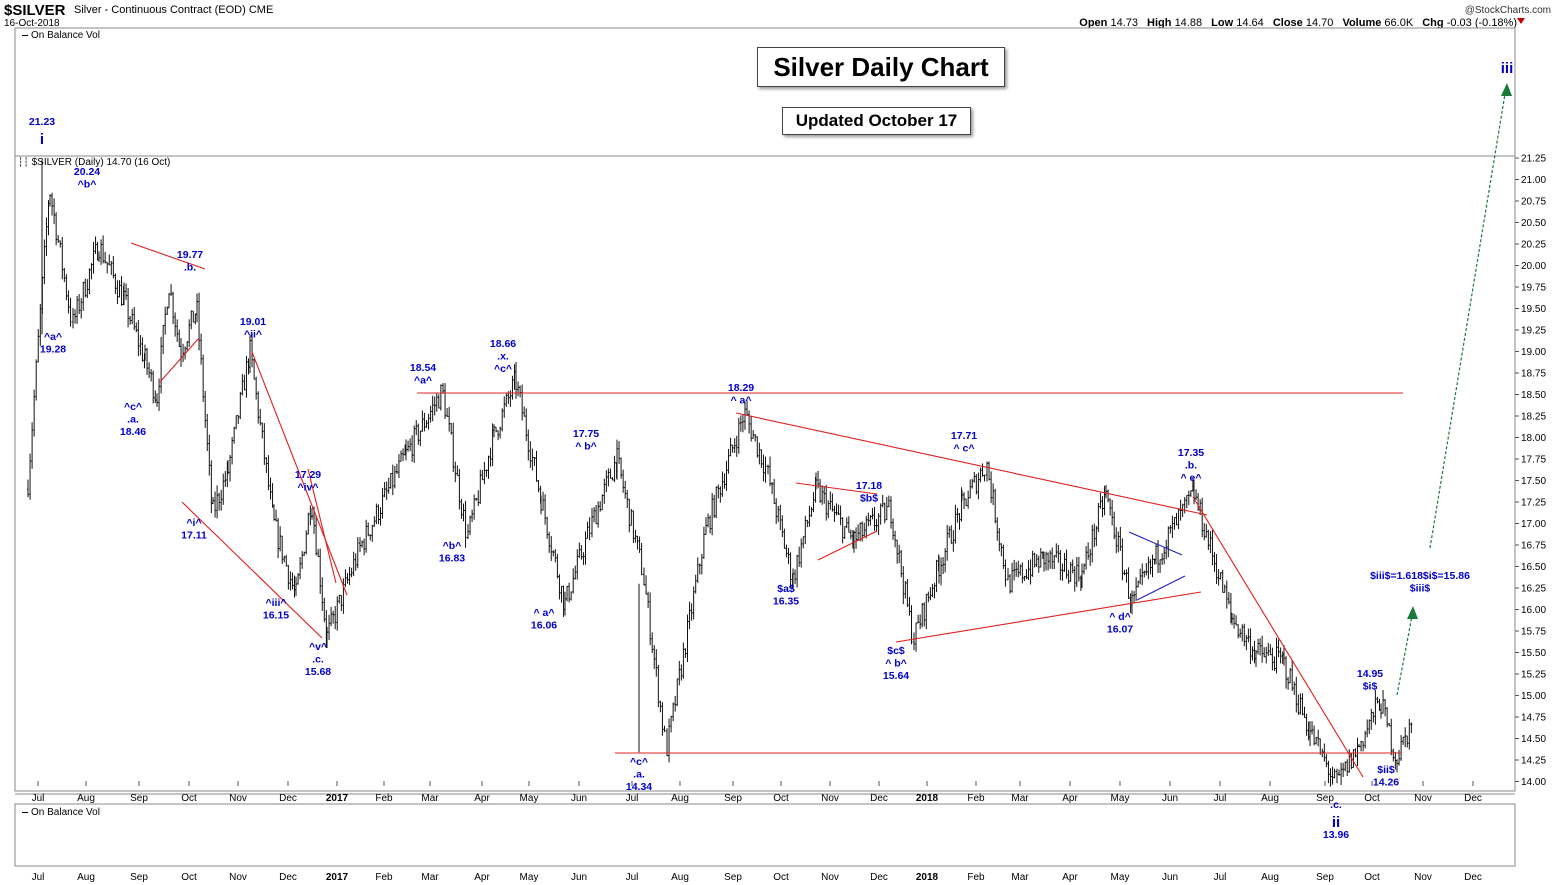 Image resolution: width=1565 pixels, height=885 pixels. I want to click on wave-label: 16.83, so click(452, 559).